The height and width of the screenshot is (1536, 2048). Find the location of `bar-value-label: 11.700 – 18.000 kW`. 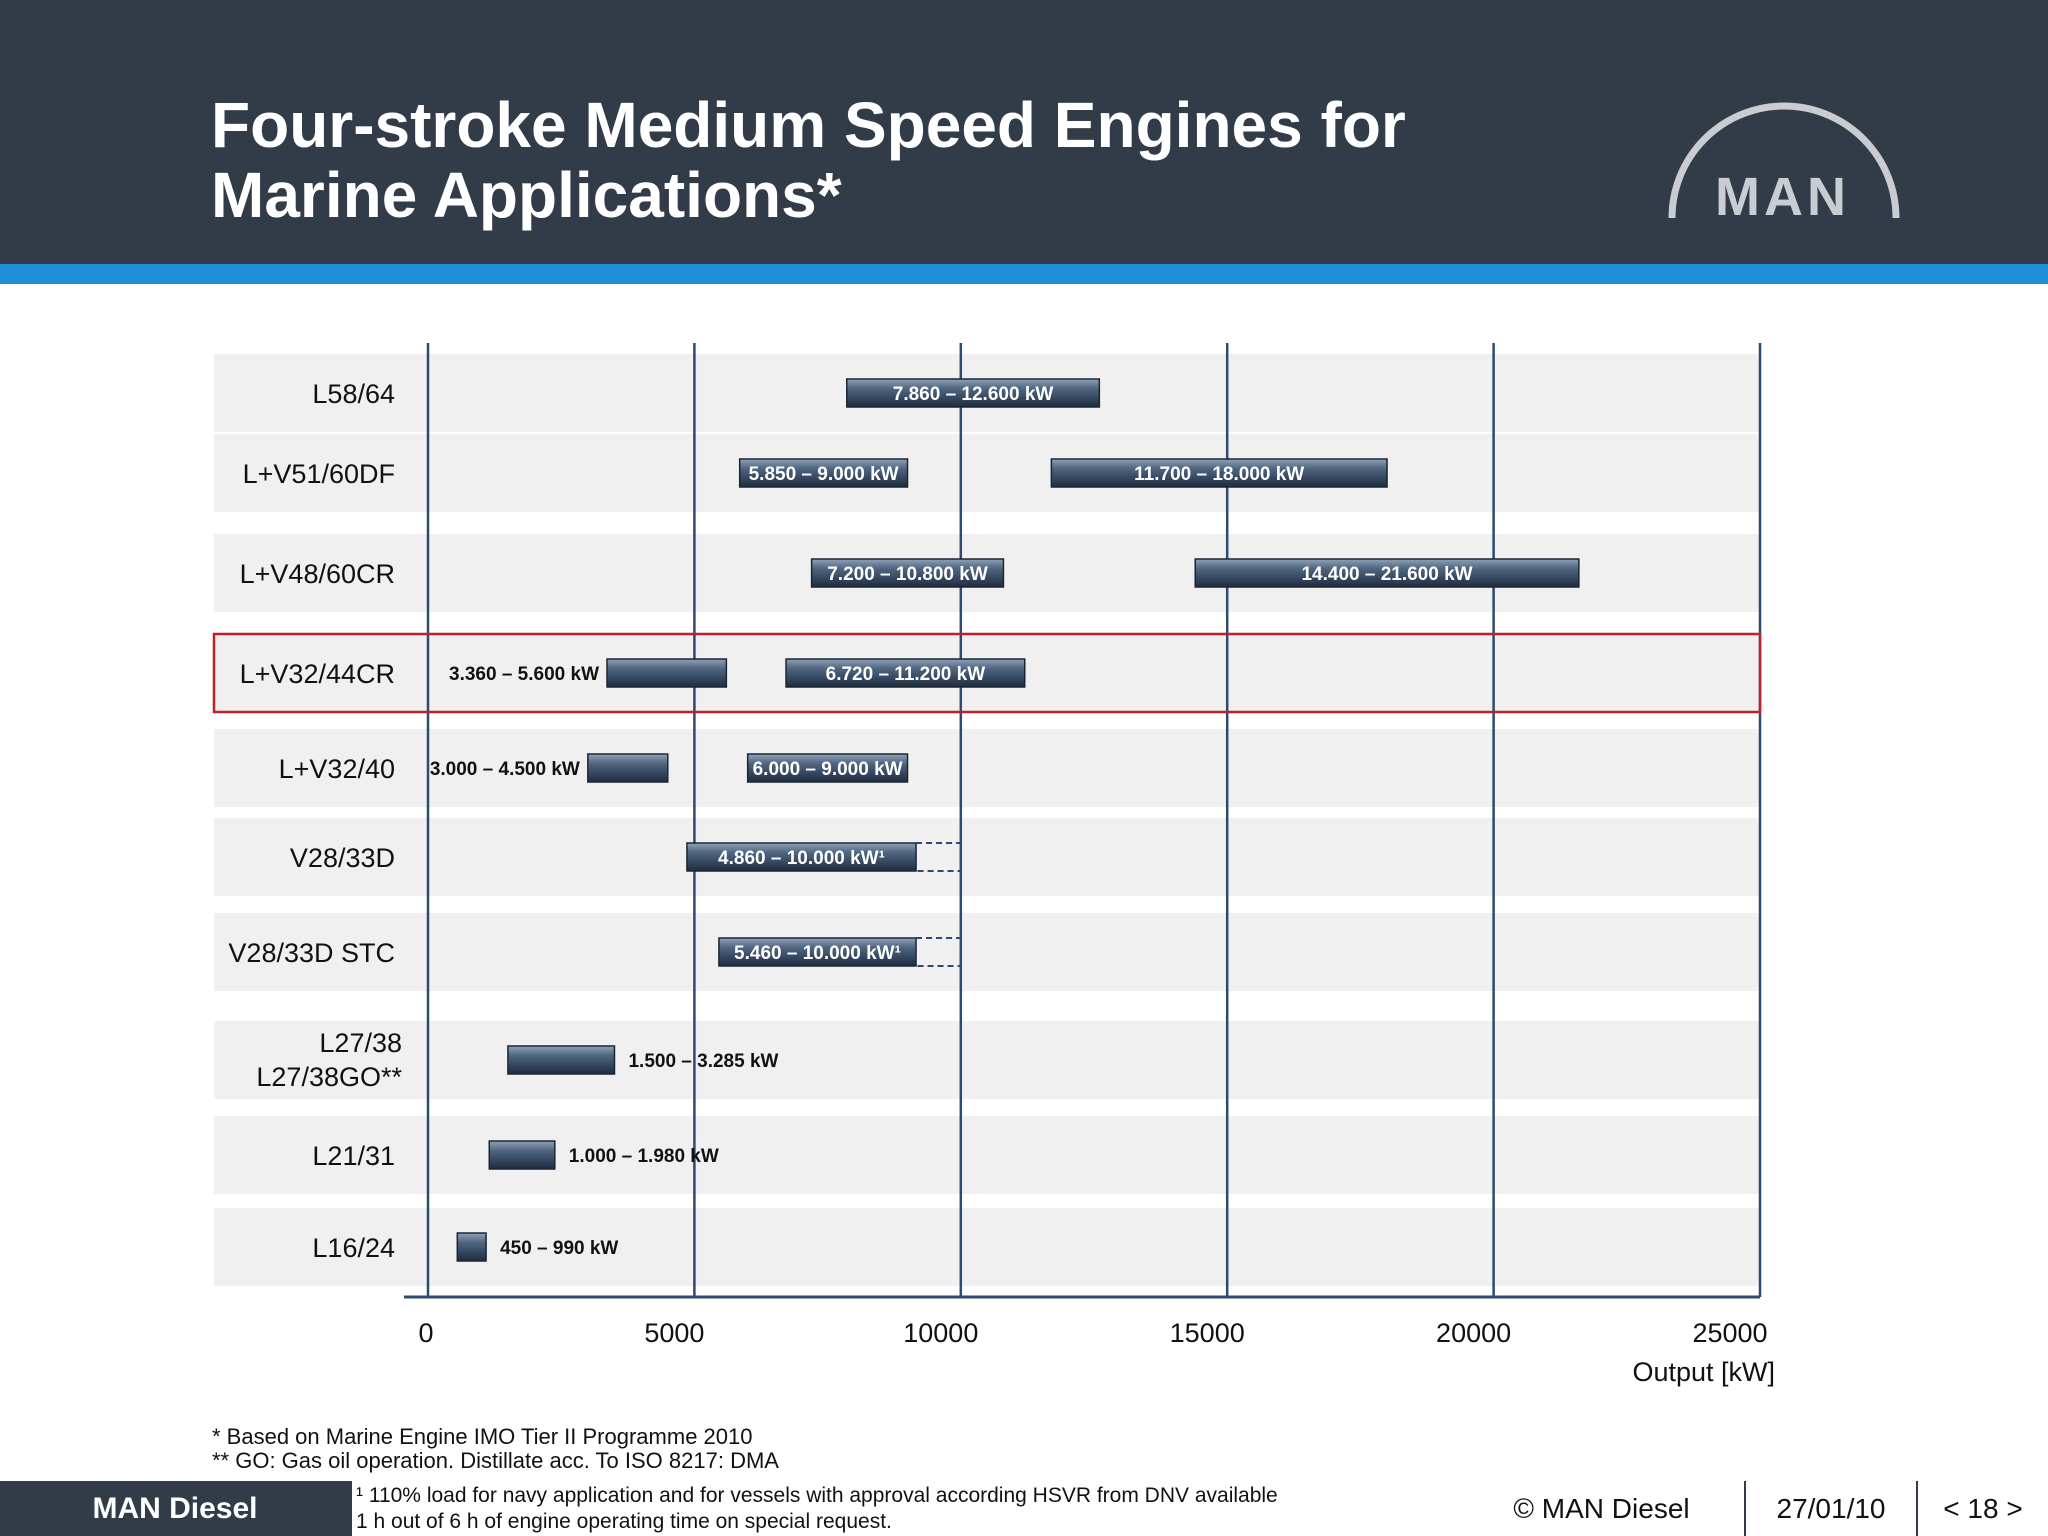

bar-value-label: 11.700 – 18.000 kW is located at coordinates (1219, 474).